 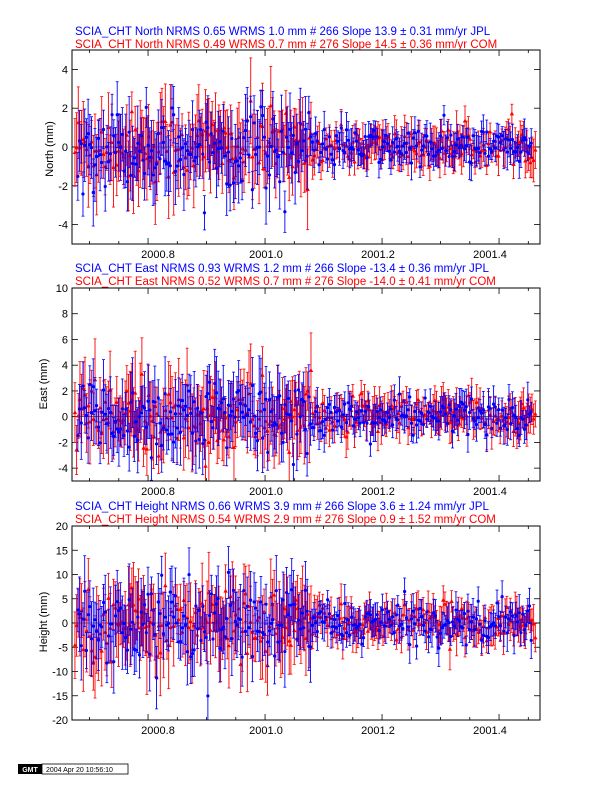 What do you see at coordinates (378, 492) in the screenshot?
I see `east-x-tick-label: 2001.2` at bounding box center [378, 492].